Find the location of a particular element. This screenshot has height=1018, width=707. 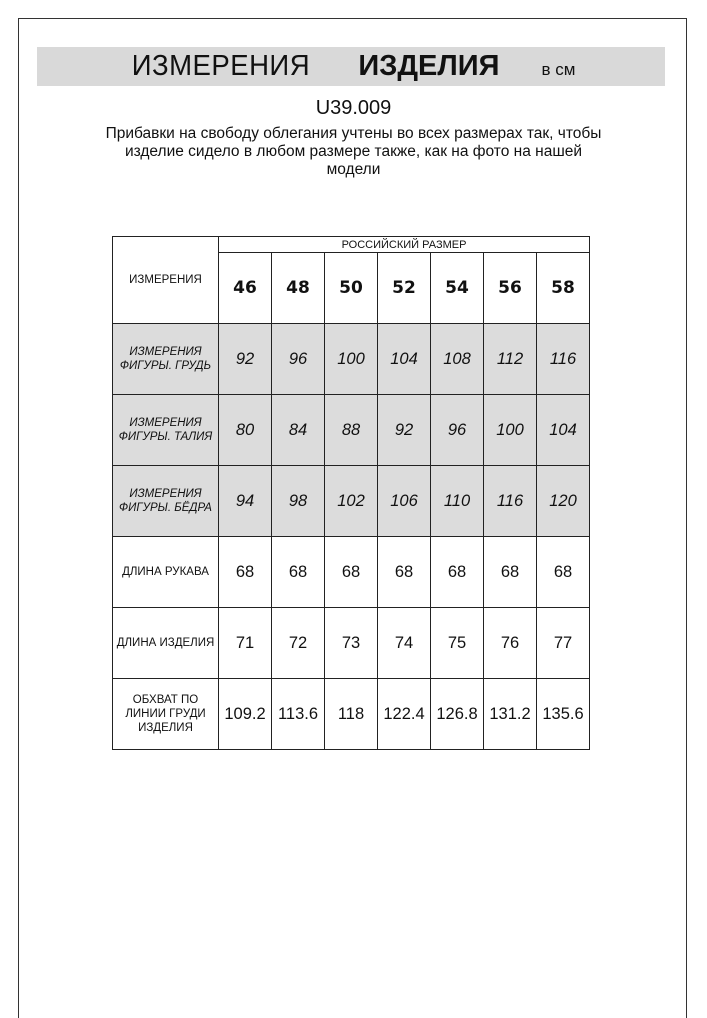

table-cell: 135.6 is located at coordinates (563, 714).